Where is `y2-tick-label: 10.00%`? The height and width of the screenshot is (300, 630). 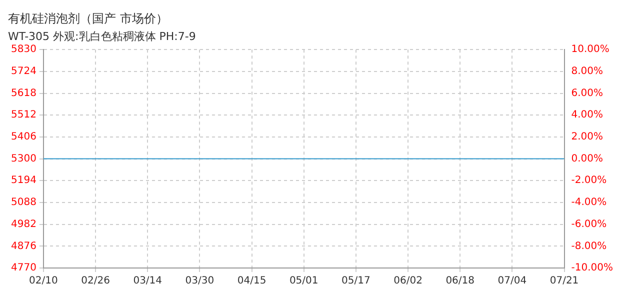 y2-tick-label: 10.00% is located at coordinates (590, 50).